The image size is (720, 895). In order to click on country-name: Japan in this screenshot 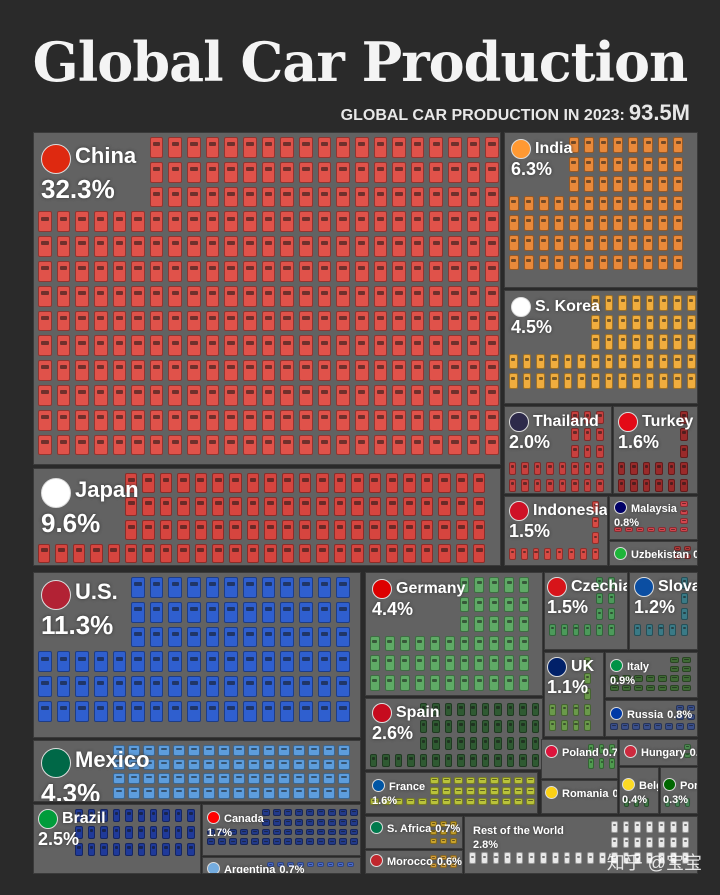, I will do `click(107, 489)`.